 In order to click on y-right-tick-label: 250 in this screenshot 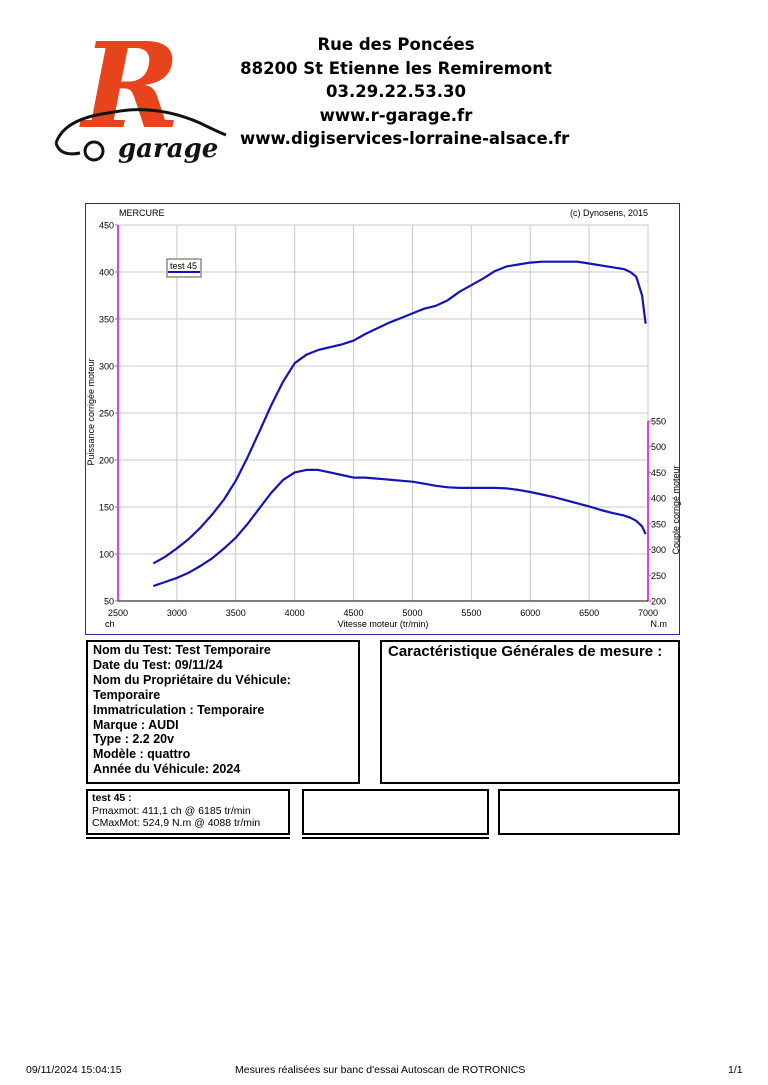, I will do `click(658, 576)`.